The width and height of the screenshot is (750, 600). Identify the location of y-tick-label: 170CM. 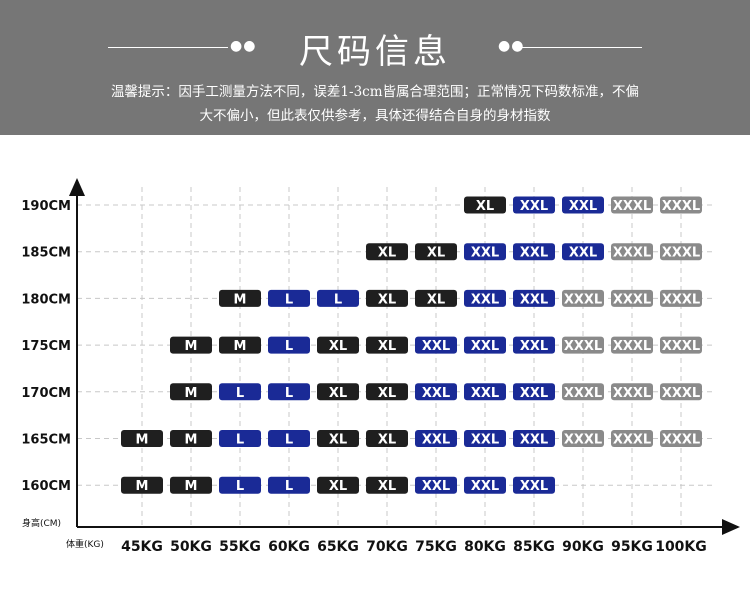
(46, 393).